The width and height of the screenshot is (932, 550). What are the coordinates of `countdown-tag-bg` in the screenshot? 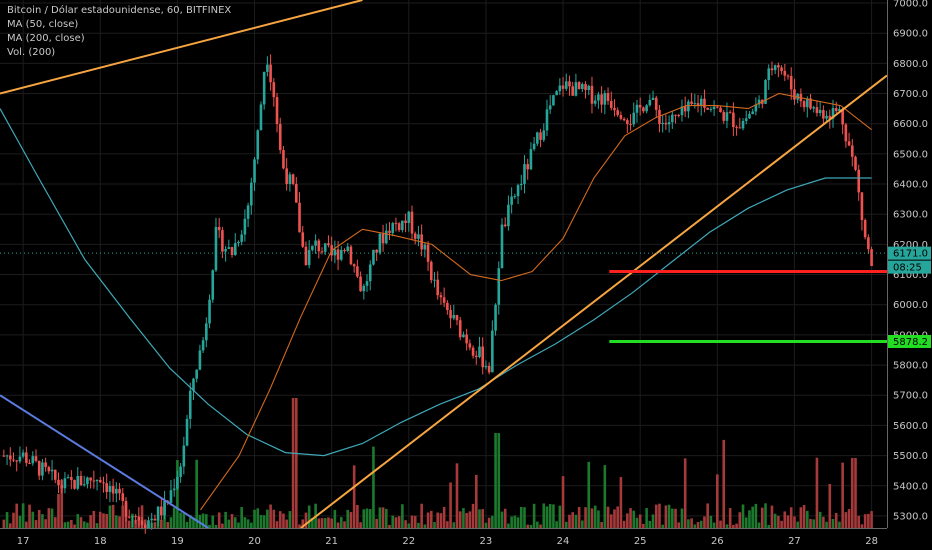 It's located at (909, 267).